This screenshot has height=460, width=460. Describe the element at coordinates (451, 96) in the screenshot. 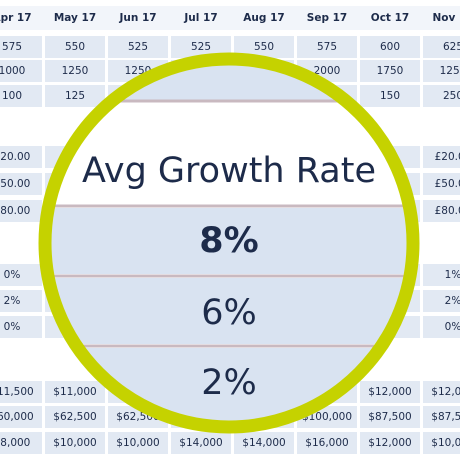

I see `cell-value: 250` at that location.